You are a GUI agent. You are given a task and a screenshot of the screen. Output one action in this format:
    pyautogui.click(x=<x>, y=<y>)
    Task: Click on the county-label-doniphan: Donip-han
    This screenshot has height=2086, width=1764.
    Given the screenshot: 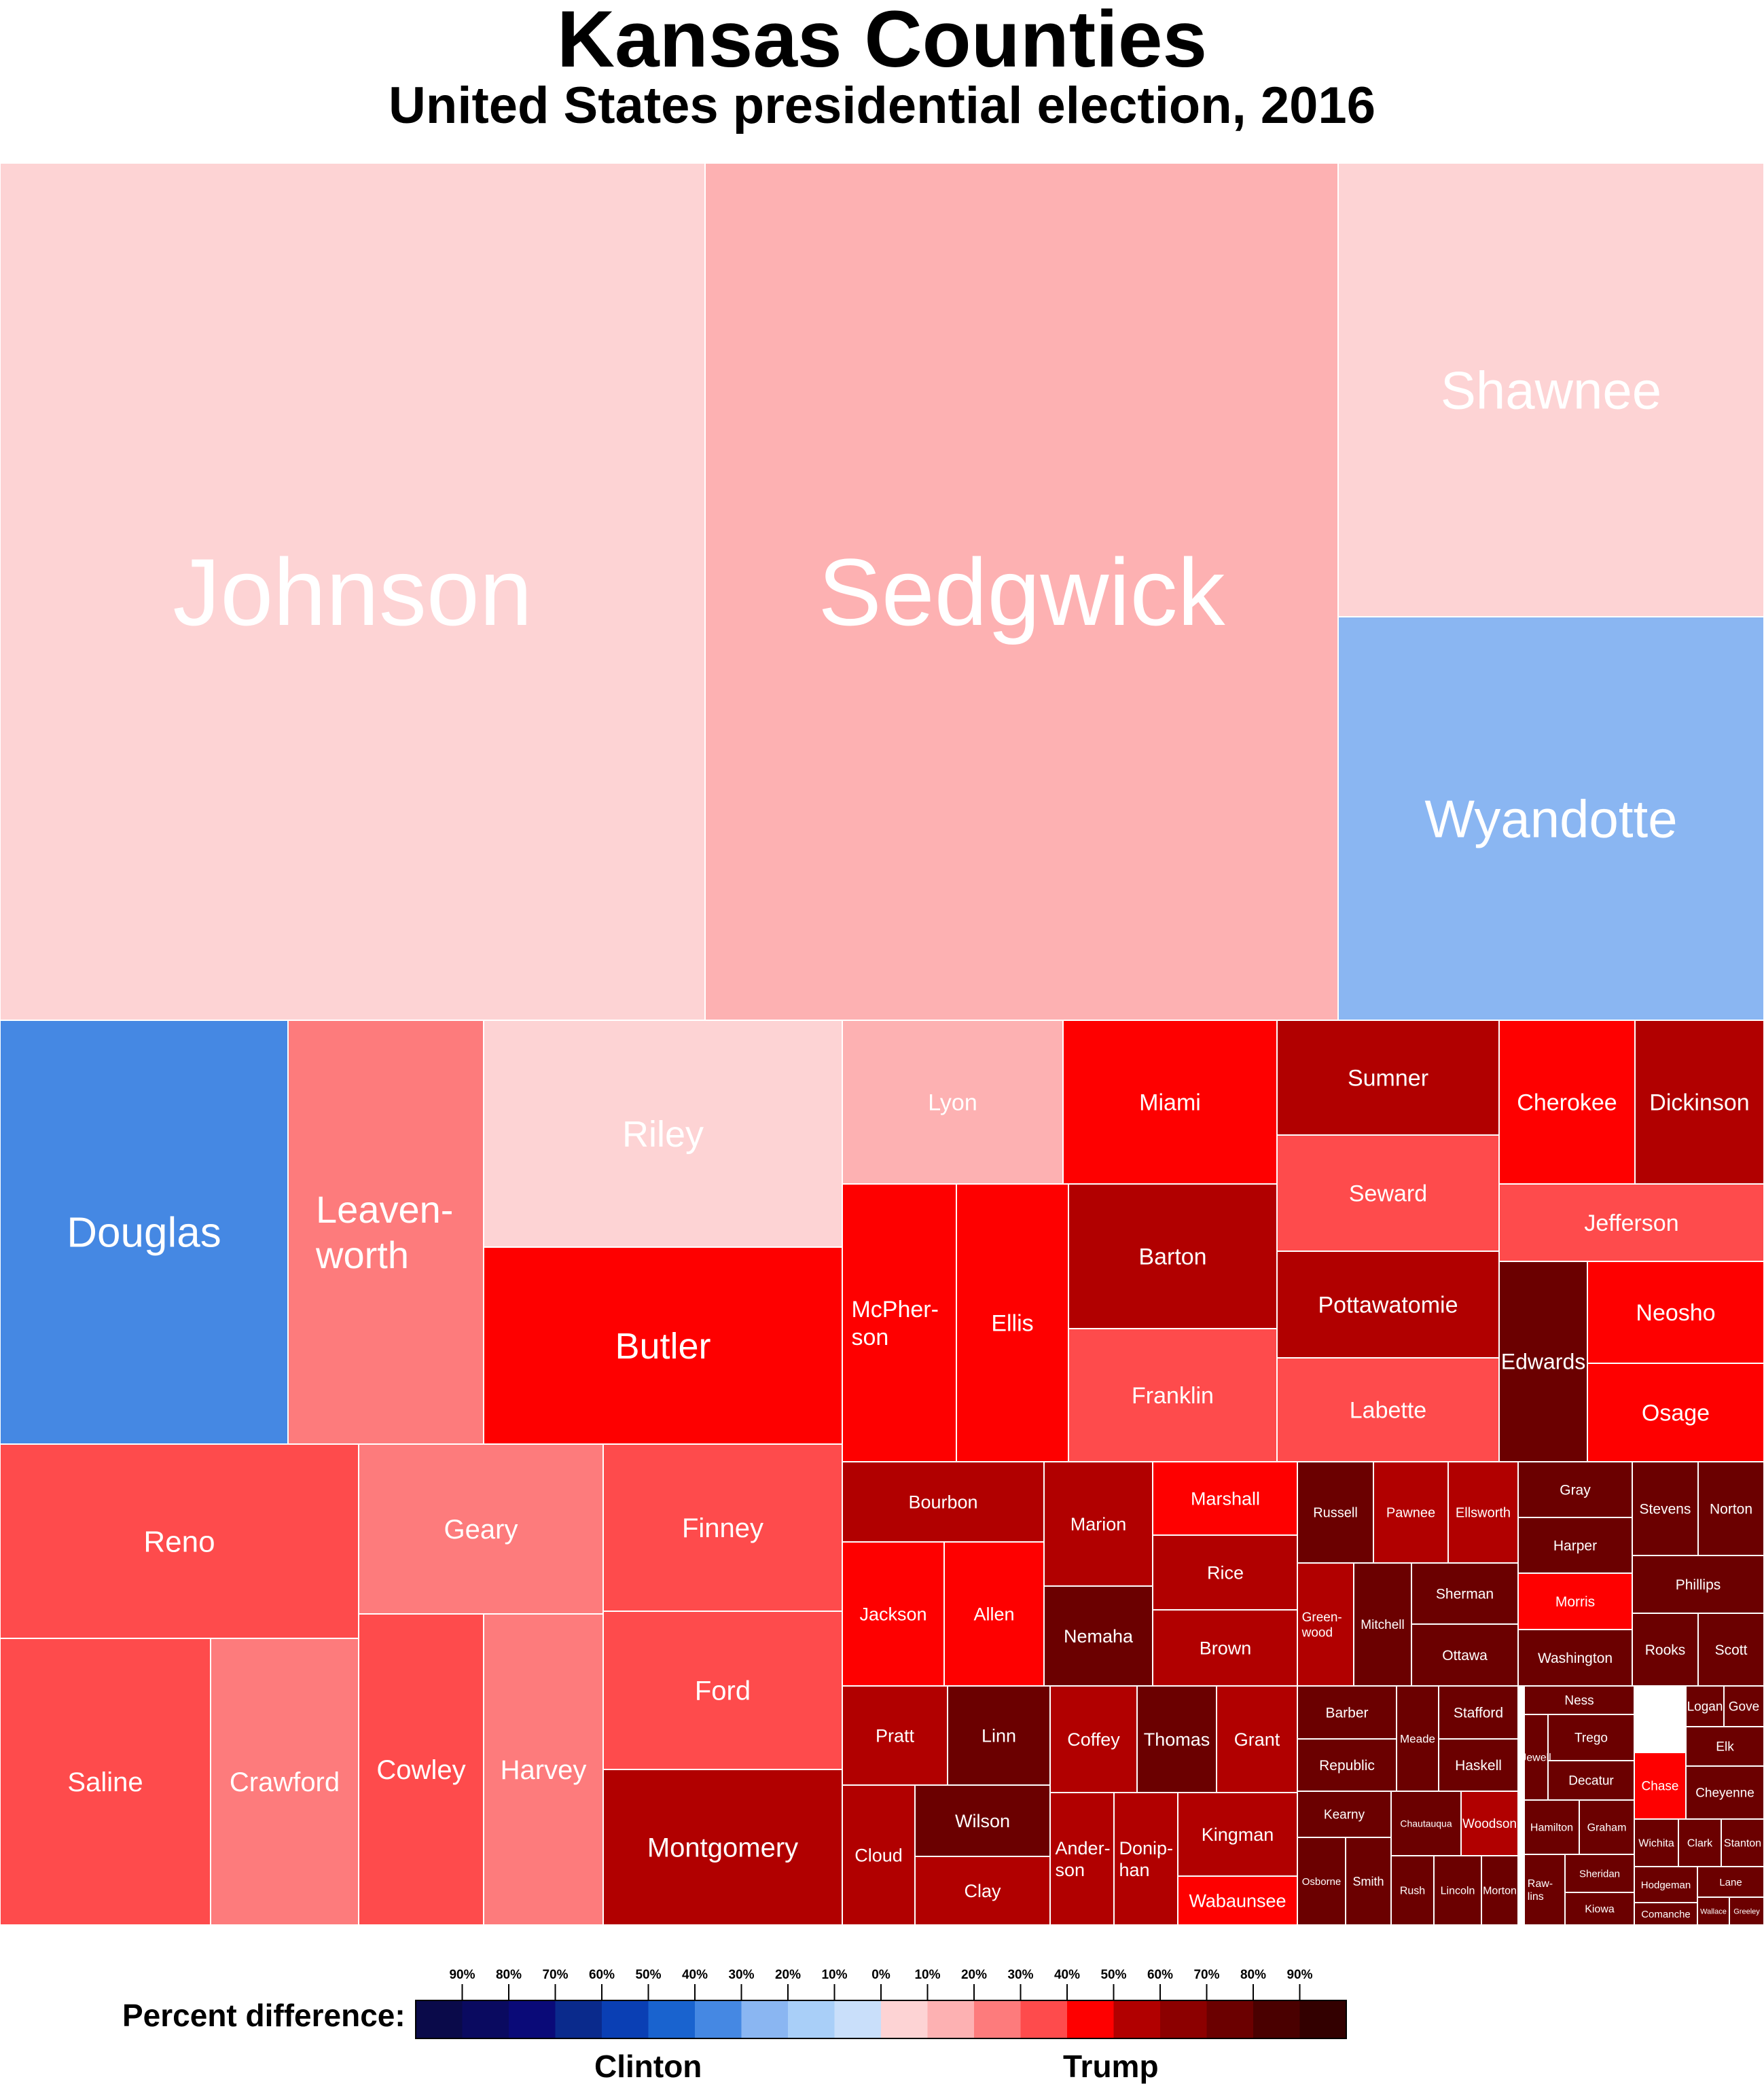 What is the action you would take?
    pyautogui.click(x=1146, y=1859)
    